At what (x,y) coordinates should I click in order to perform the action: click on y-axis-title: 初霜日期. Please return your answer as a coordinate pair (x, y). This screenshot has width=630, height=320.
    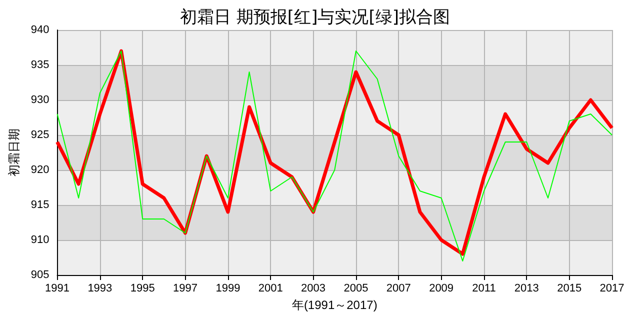
    Looking at the image, I should click on (14, 152).